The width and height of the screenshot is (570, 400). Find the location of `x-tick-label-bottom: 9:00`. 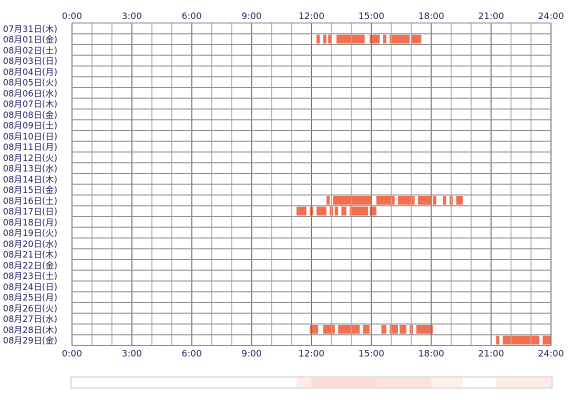

x-tick-label-bottom: 9:00 is located at coordinates (252, 355).